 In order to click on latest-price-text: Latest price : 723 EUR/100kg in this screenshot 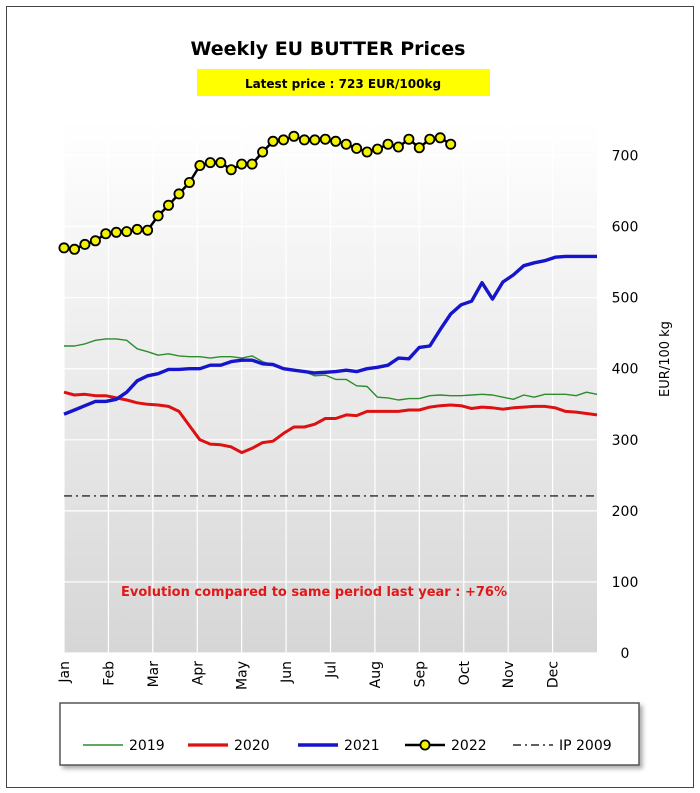, I will do `click(343, 84)`.